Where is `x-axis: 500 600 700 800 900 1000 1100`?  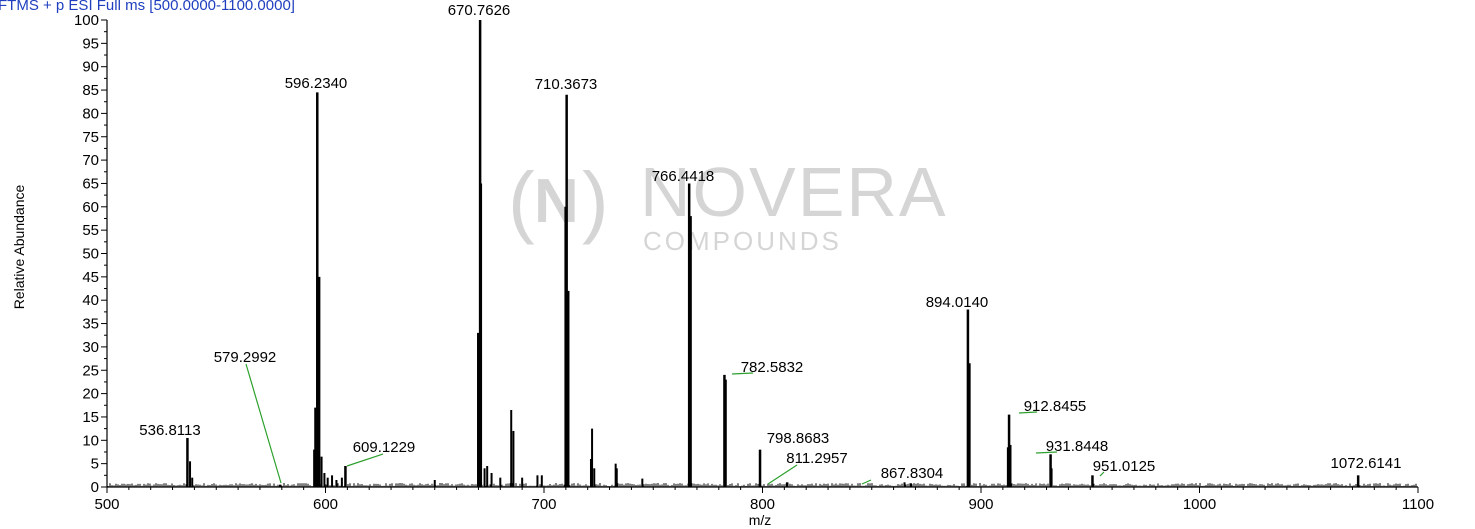 x-axis: 500 600 700 800 900 1000 1100 is located at coordinates (764, 499).